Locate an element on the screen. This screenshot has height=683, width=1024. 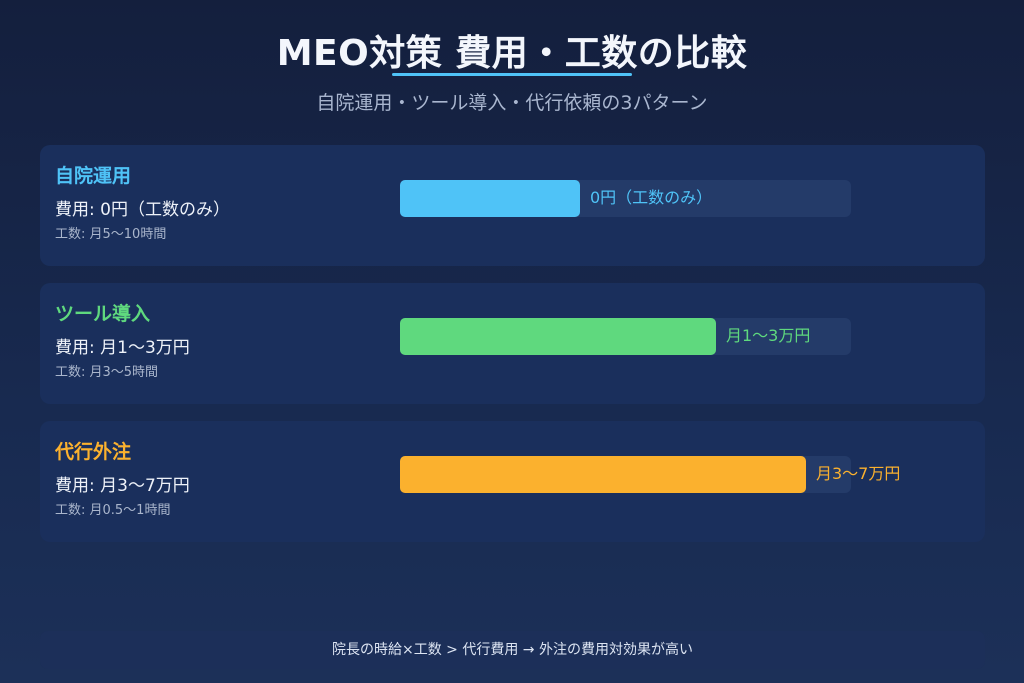
option-cost: 費用: 月1〜3万円 is located at coordinates (122, 348).